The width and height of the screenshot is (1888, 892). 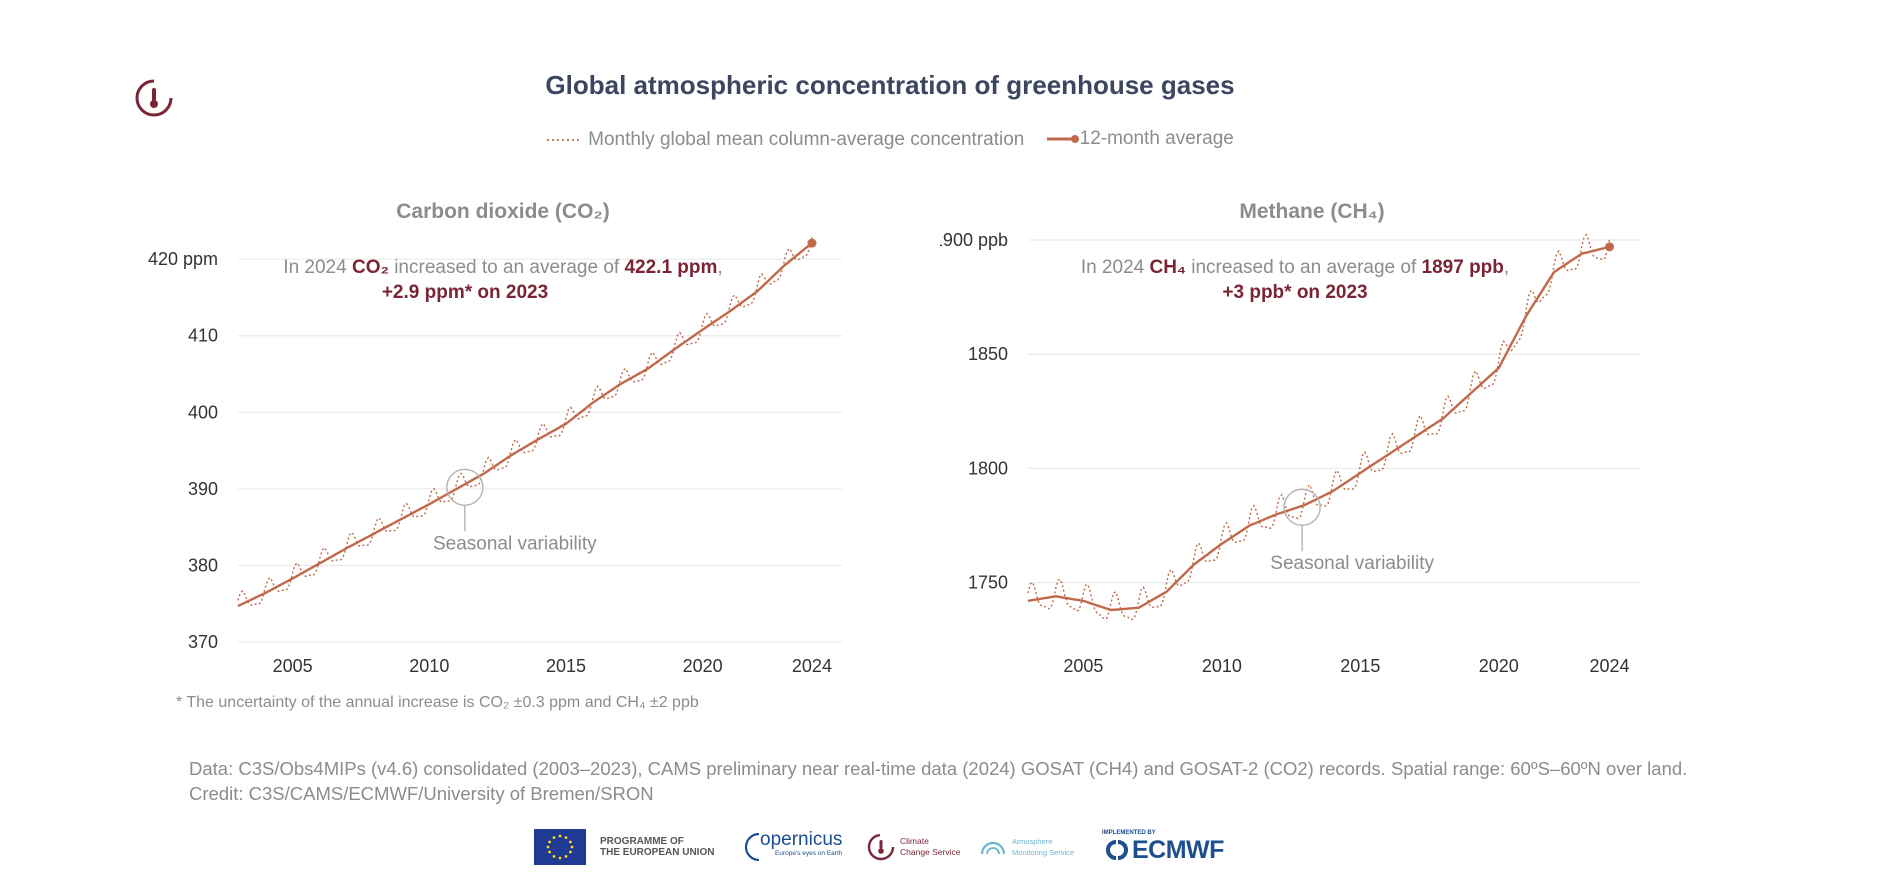 What do you see at coordinates (203, 489) in the screenshot?
I see `co2-y-tick-label: 390` at bounding box center [203, 489].